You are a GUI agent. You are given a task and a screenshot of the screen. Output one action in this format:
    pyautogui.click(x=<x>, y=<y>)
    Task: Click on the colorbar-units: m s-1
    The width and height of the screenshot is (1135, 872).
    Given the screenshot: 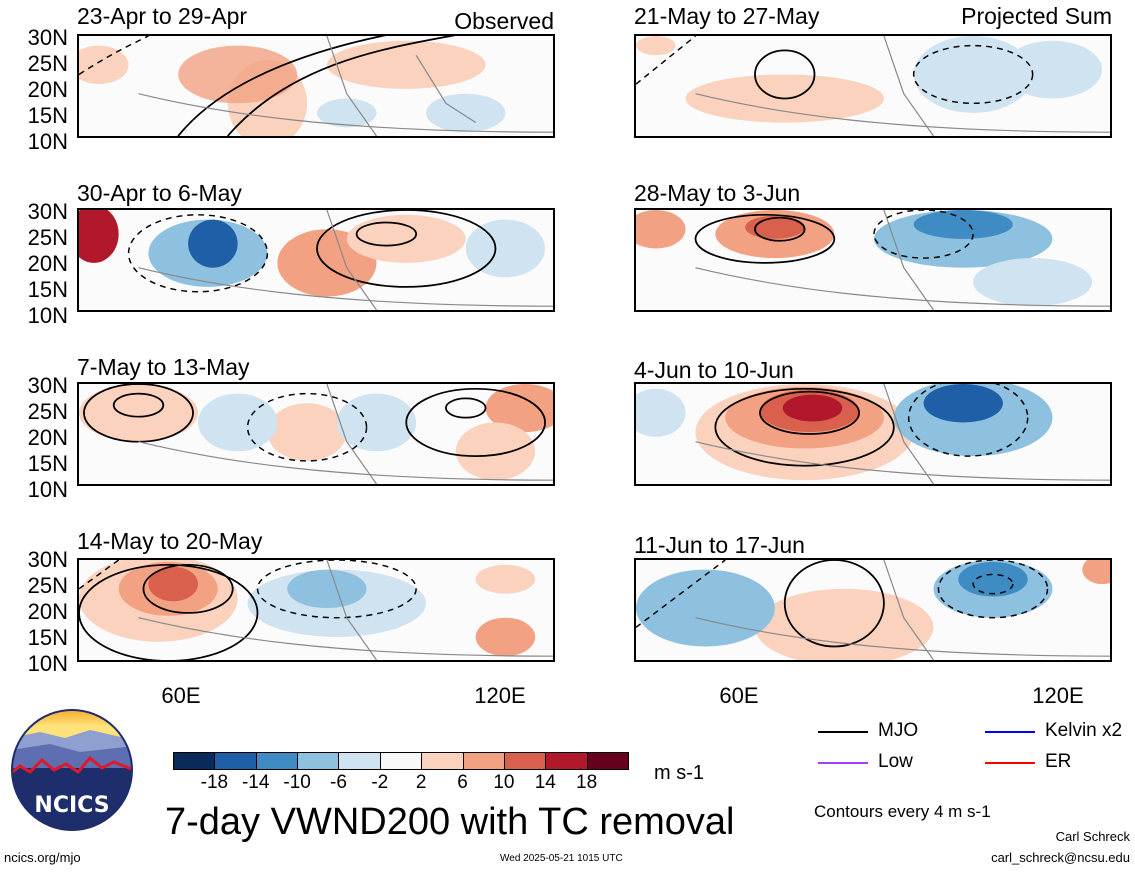 What is the action you would take?
    pyautogui.click(x=679, y=773)
    